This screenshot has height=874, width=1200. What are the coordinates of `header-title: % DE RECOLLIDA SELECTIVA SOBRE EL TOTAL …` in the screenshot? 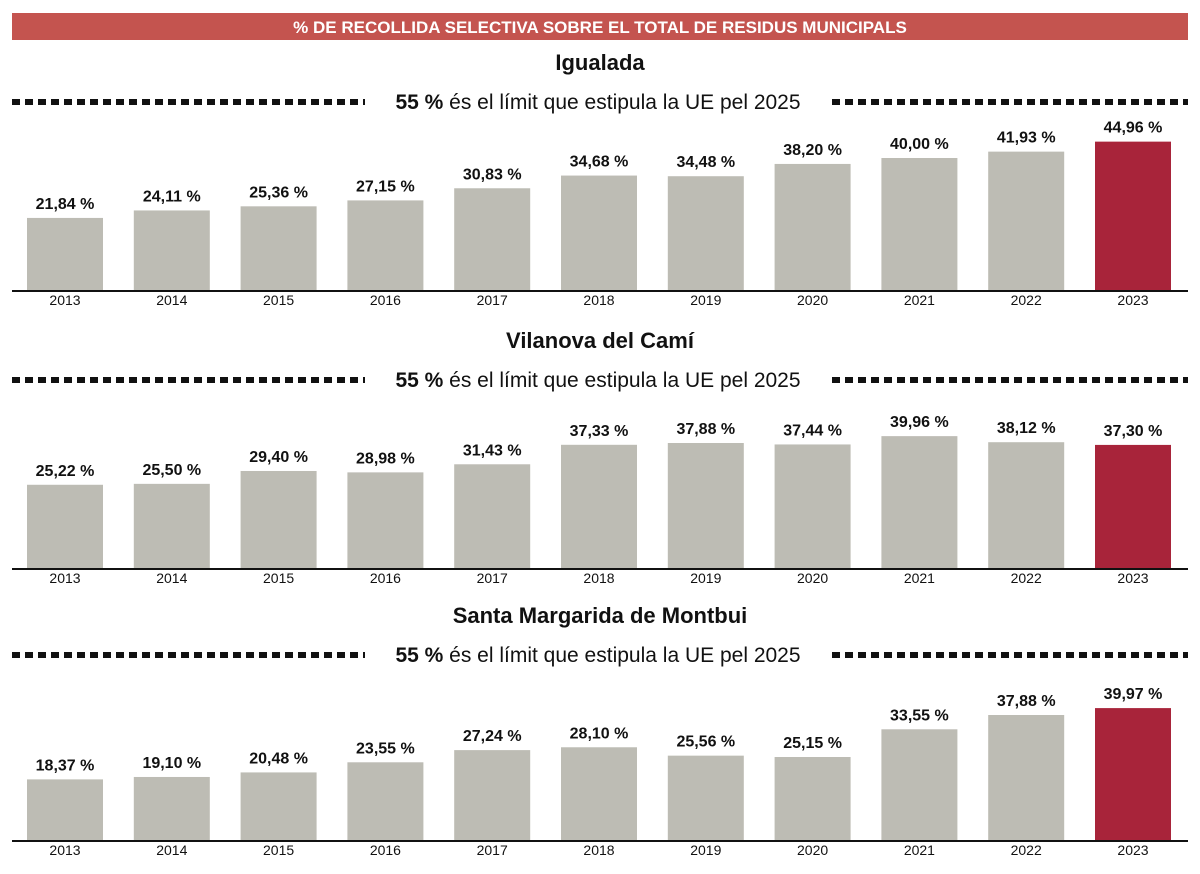 It's located at (600, 27).